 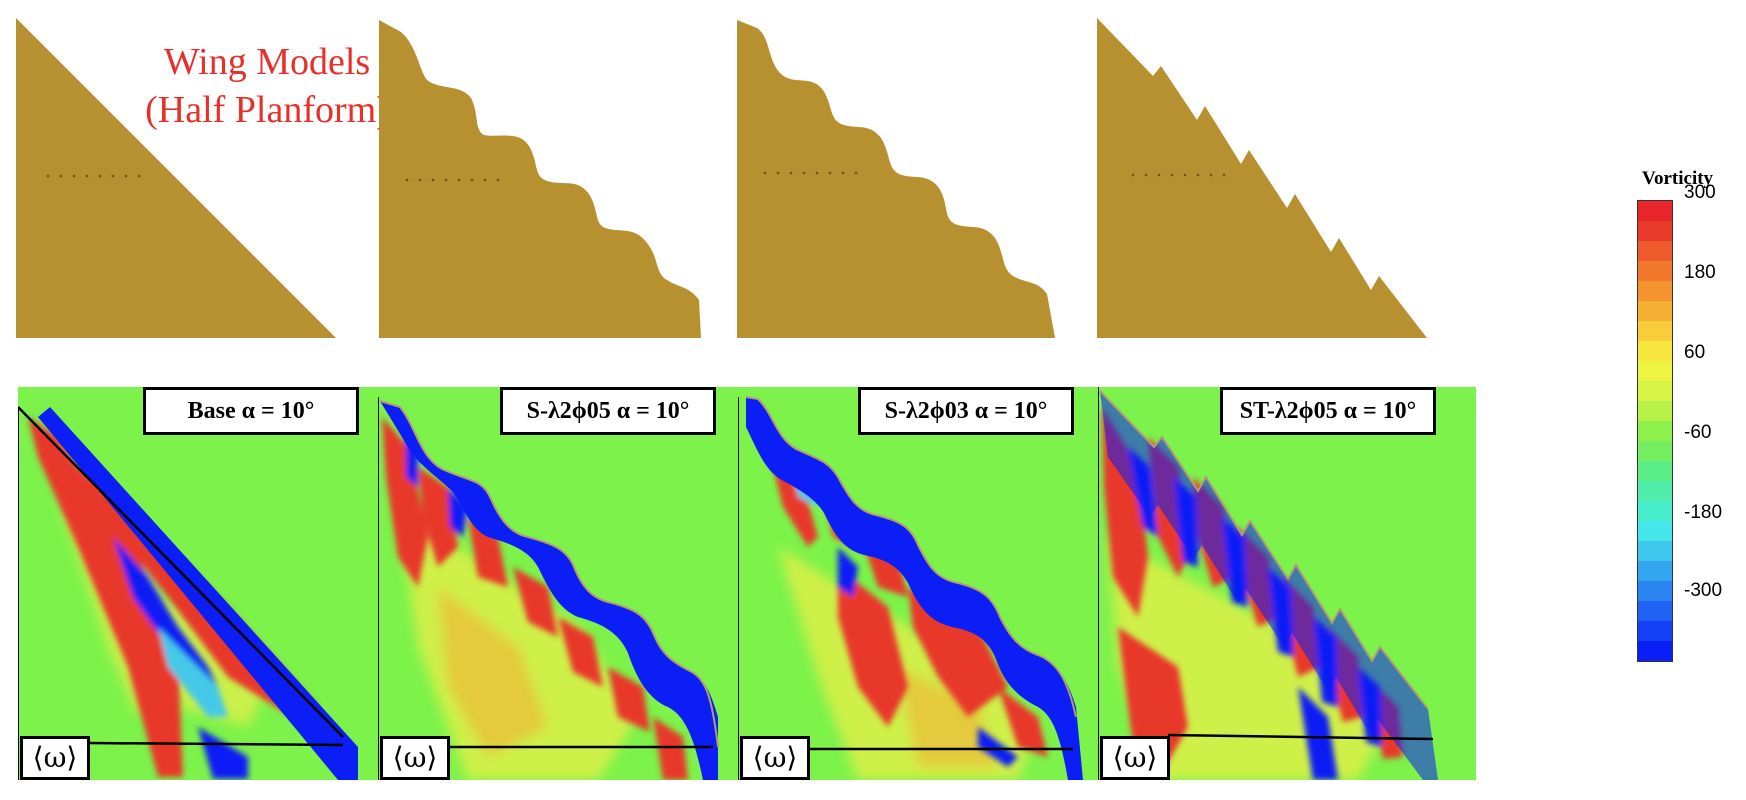 What do you see at coordinates (1703, 512) in the screenshot?
I see `colorbar-tick-neg180: -180` at bounding box center [1703, 512].